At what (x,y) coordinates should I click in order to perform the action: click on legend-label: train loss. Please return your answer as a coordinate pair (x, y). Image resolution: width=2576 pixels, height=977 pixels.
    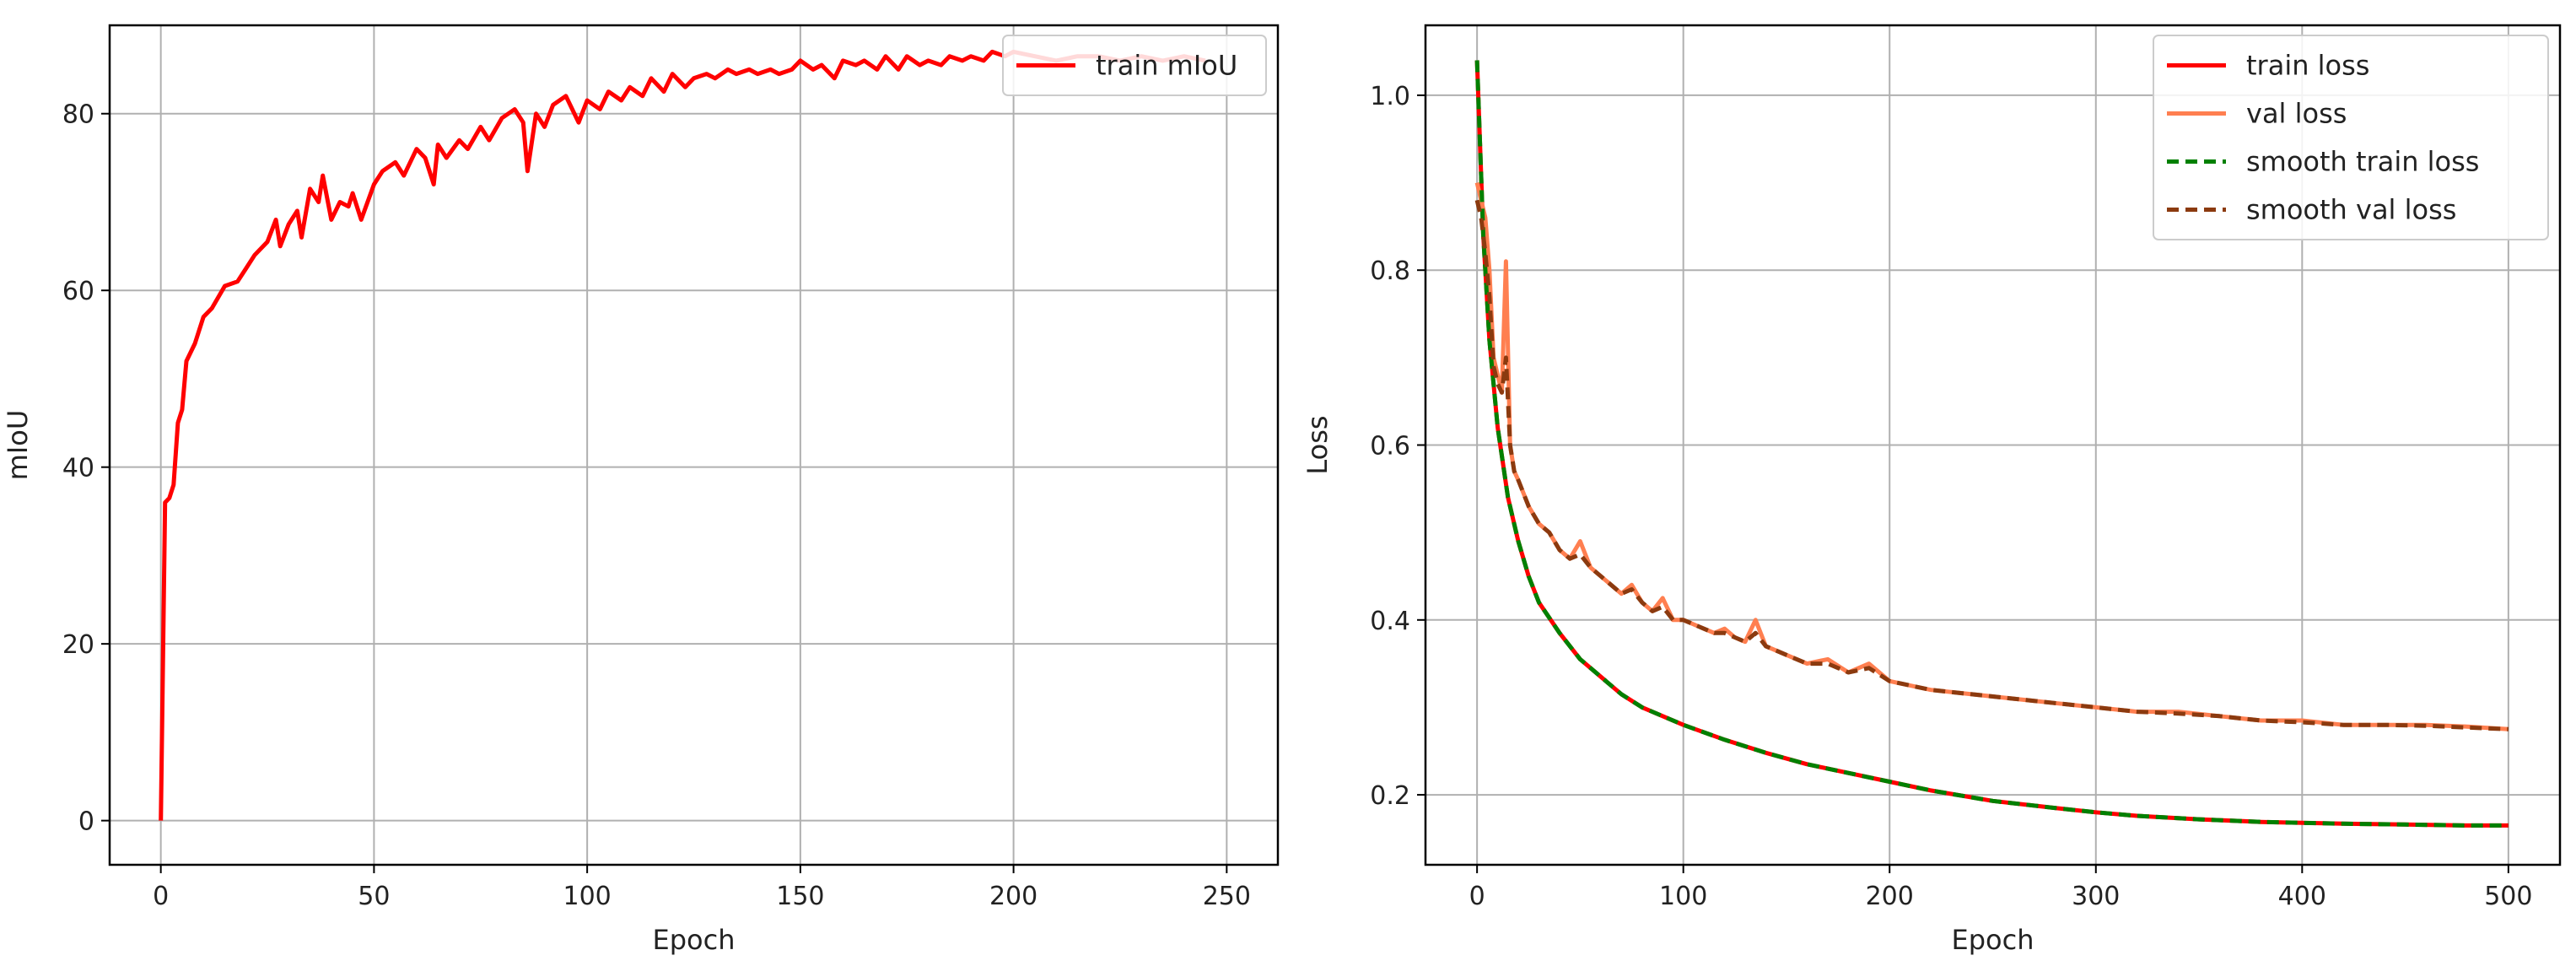
    Looking at the image, I should click on (2307, 66).